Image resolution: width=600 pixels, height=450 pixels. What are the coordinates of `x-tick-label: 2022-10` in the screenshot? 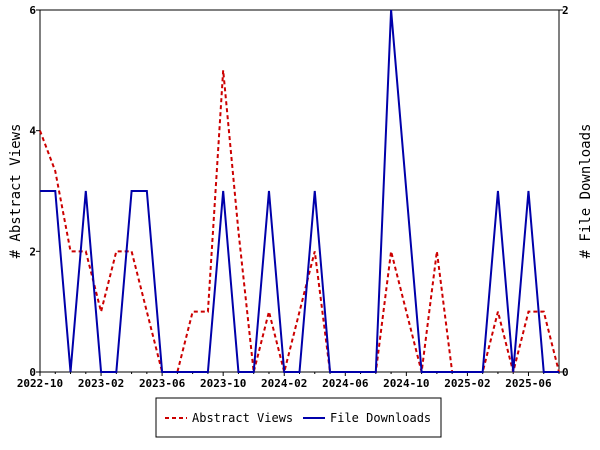 It's located at (40, 383).